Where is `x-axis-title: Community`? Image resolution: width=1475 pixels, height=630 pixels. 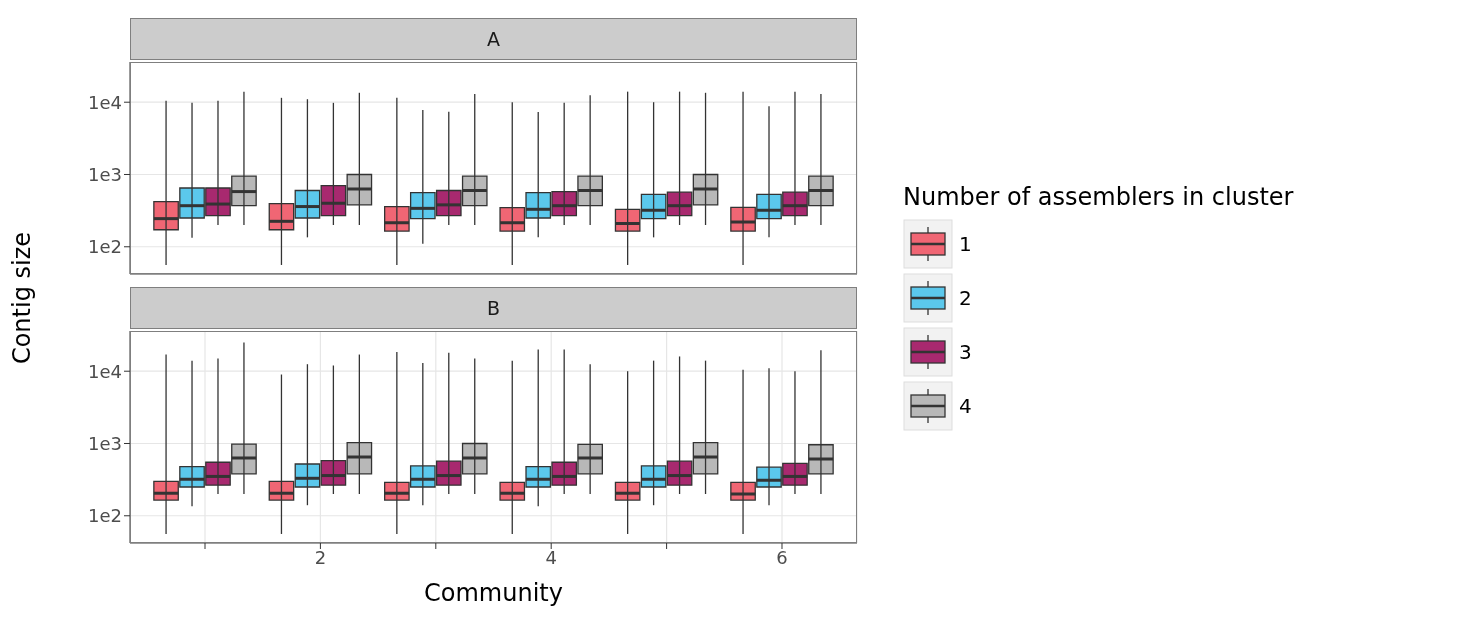 x-axis-title: Community is located at coordinates (493, 593).